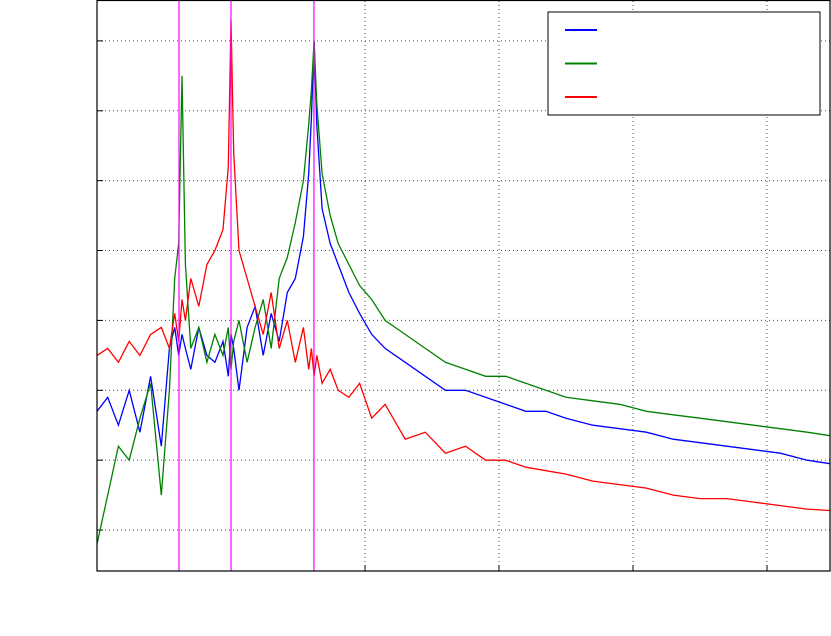 The image size is (831, 636). I want to click on legend, so click(684, 63).